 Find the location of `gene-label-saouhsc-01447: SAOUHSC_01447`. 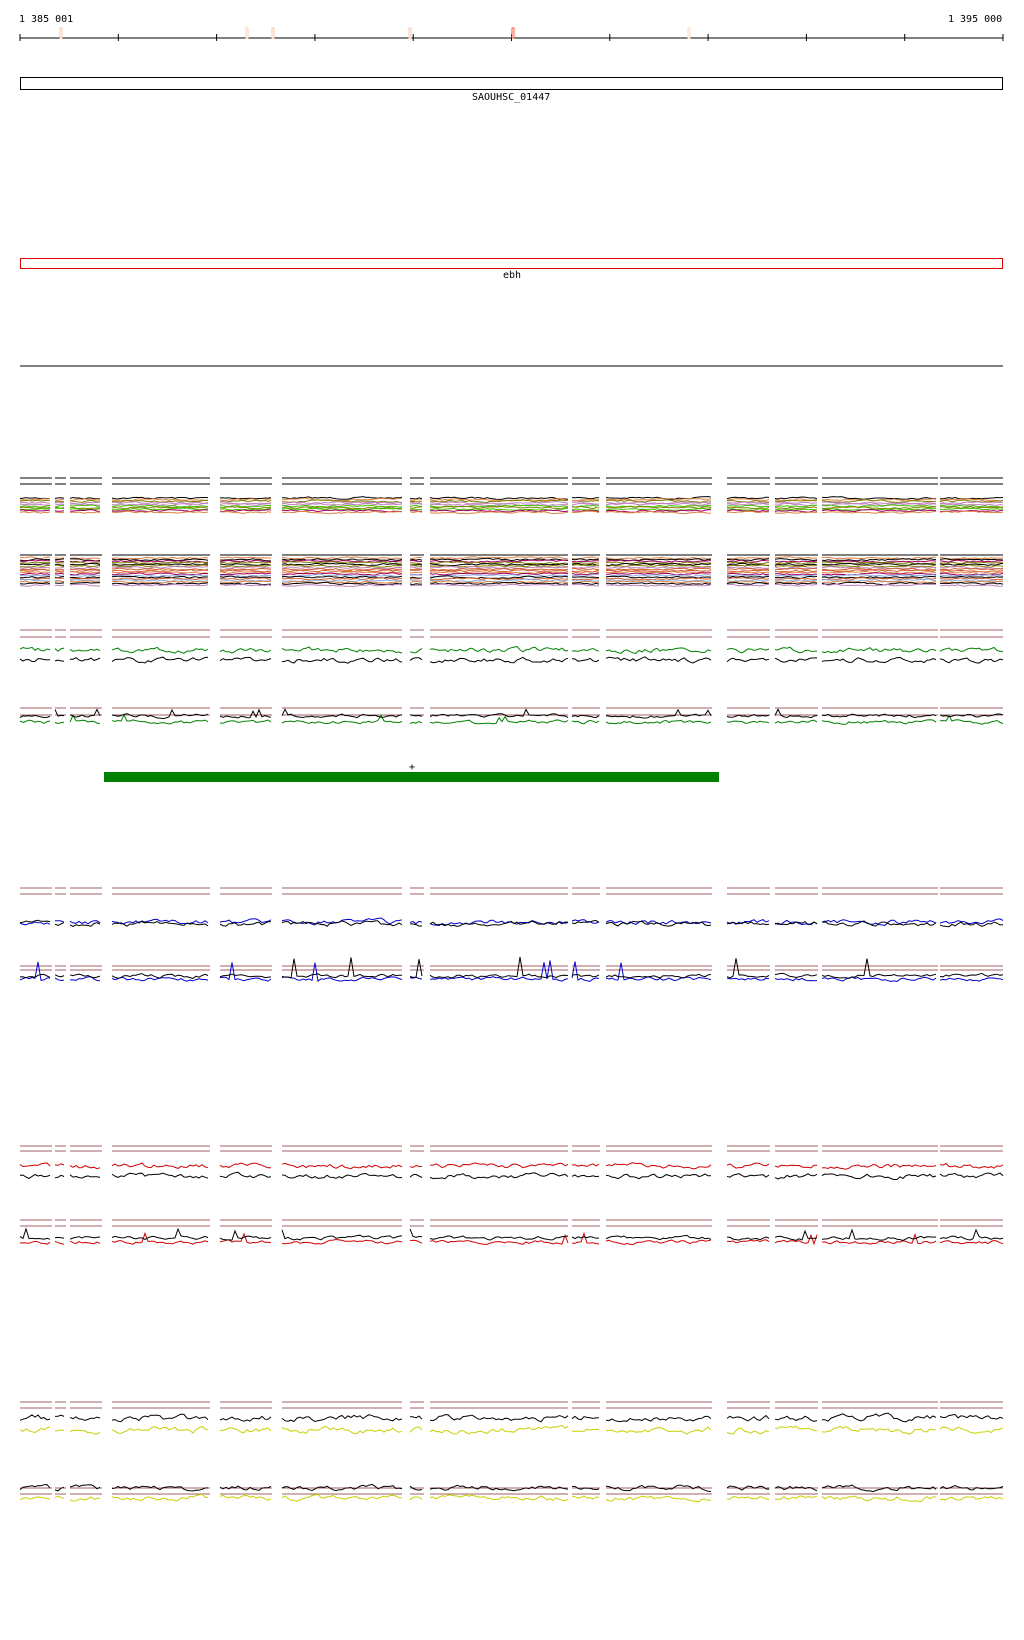

gene-label-saouhsc-01447: SAOUHSC_01447 is located at coordinates (511, 97).